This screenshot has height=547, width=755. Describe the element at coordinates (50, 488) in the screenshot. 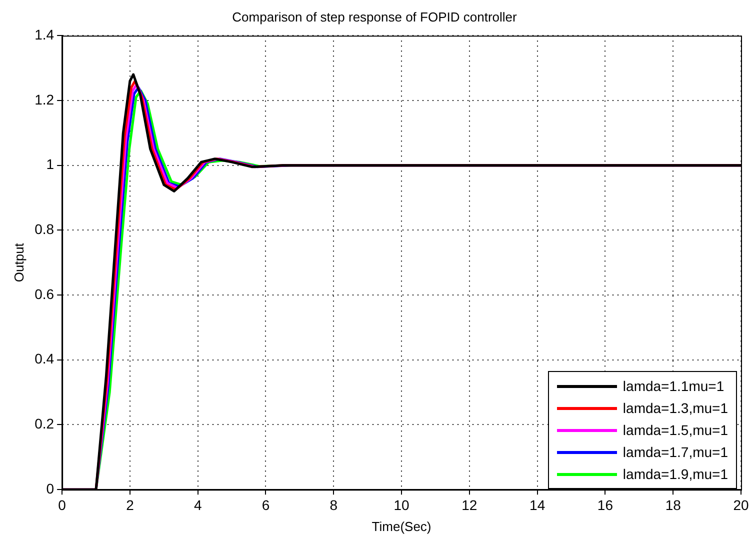

I see `y-tick-label: 0` at that location.